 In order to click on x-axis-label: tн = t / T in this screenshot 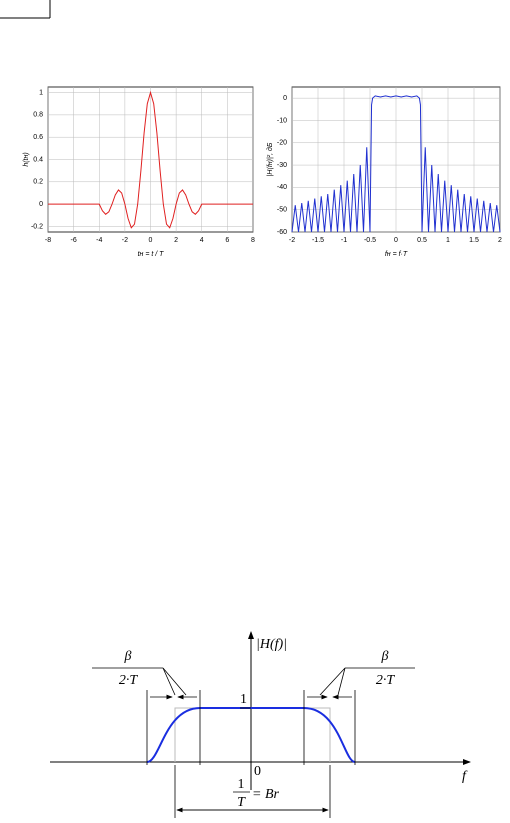, I will do `click(151, 254)`.